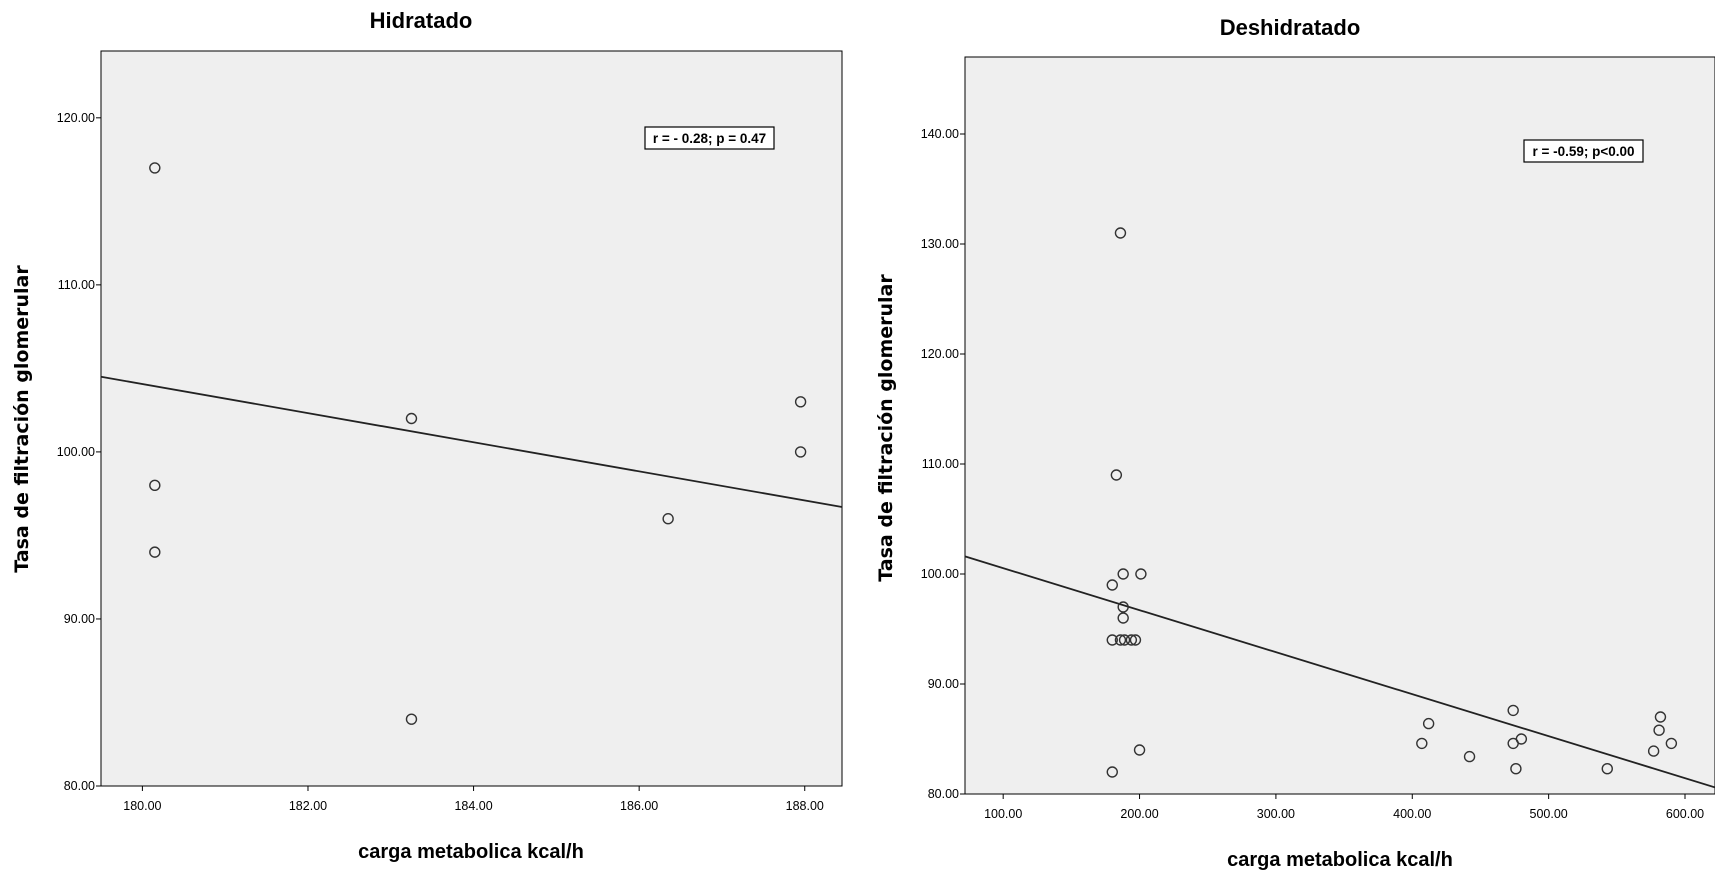 The height and width of the screenshot is (876, 1715). What do you see at coordinates (421, 20) in the screenshot?
I see `chart-title: Hidratado` at bounding box center [421, 20].